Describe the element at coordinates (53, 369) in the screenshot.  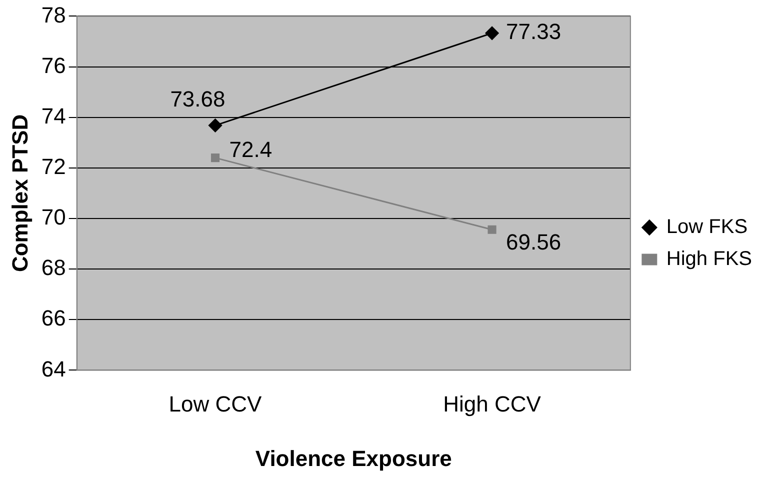
I see `y-tick-label: 64` at that location.